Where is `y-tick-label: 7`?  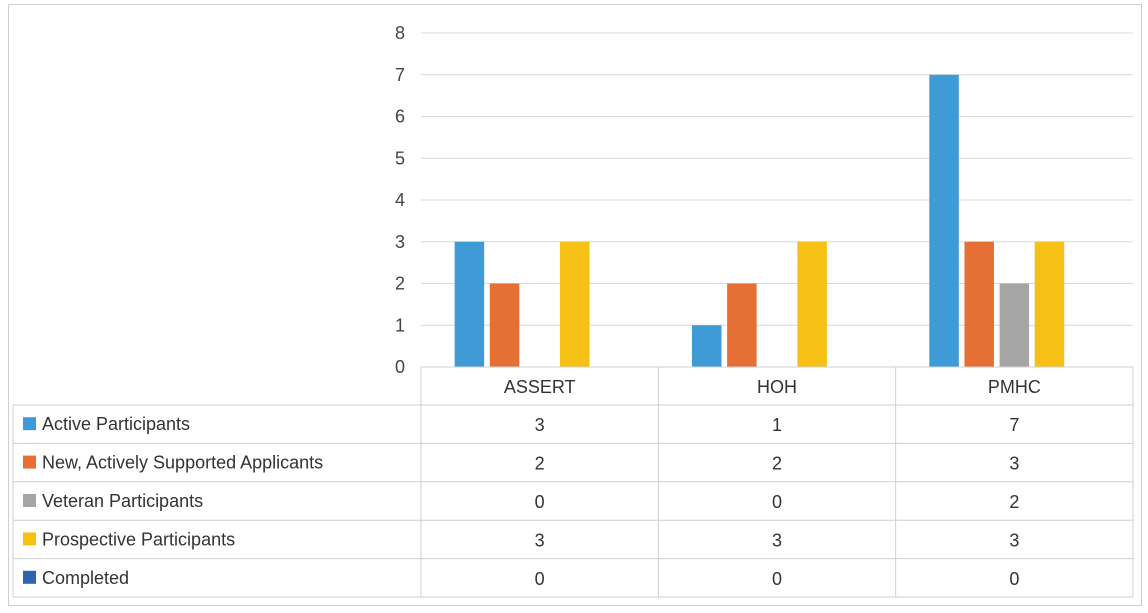 y-tick-label: 7 is located at coordinates (400, 75).